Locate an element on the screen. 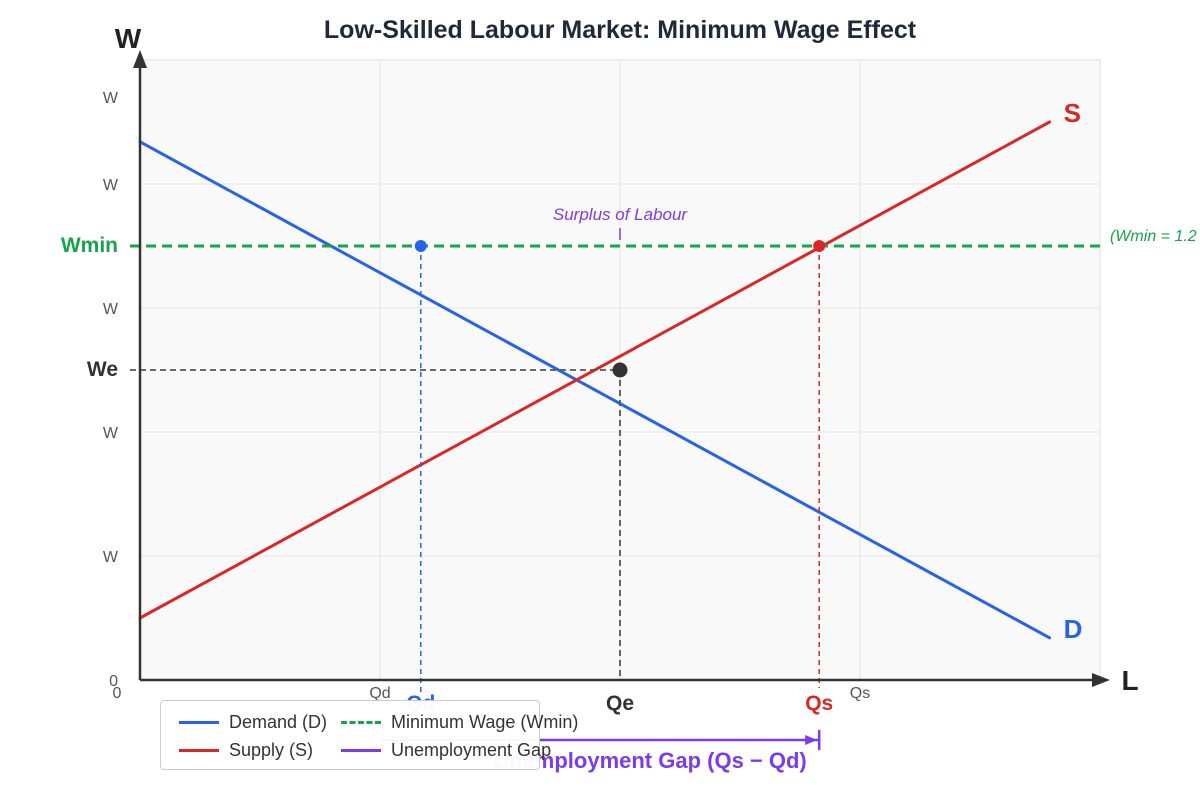 Image resolution: width=1200 pixels, height=800 pixels. y-axis-arrow-icon is located at coordinates (140, 59).